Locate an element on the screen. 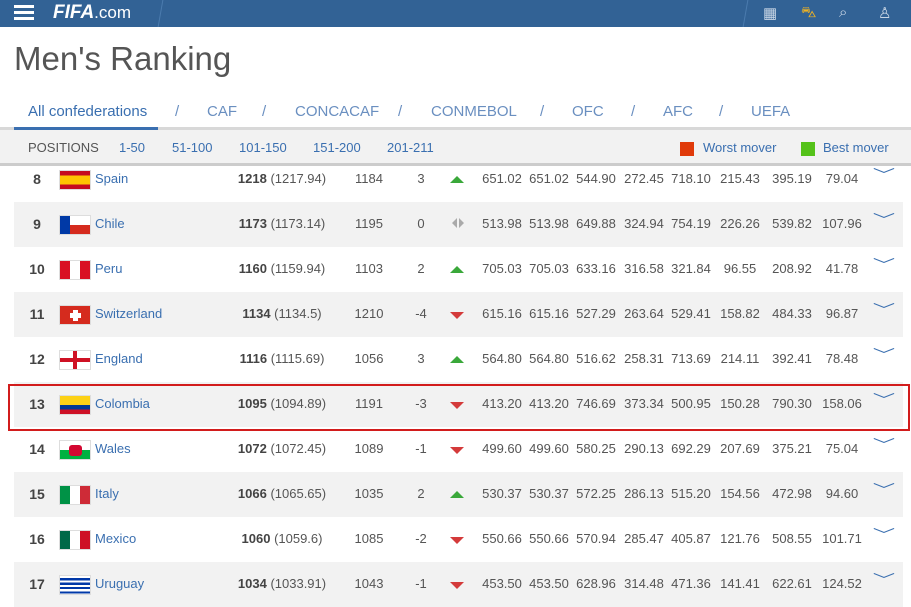 The image size is (911, 607). points: 1072 is located at coordinates (252, 448).